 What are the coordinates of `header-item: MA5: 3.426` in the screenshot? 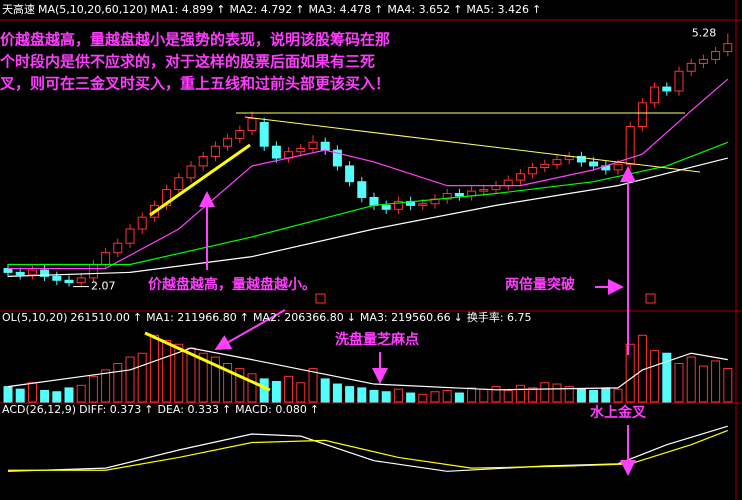 It's located at (497, 9).